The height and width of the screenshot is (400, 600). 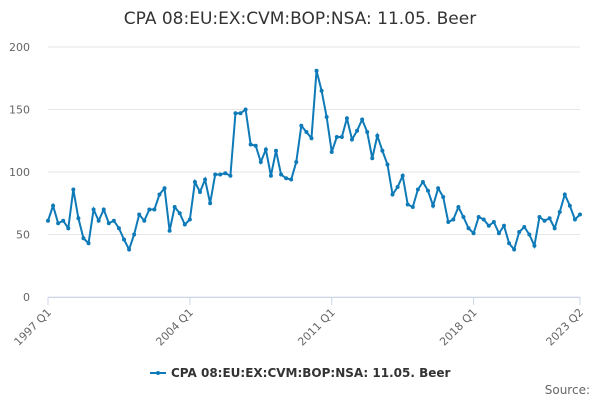 What do you see at coordinates (565, 327) in the screenshot?
I see `x-tick-label: 2023 Q2` at bounding box center [565, 327].